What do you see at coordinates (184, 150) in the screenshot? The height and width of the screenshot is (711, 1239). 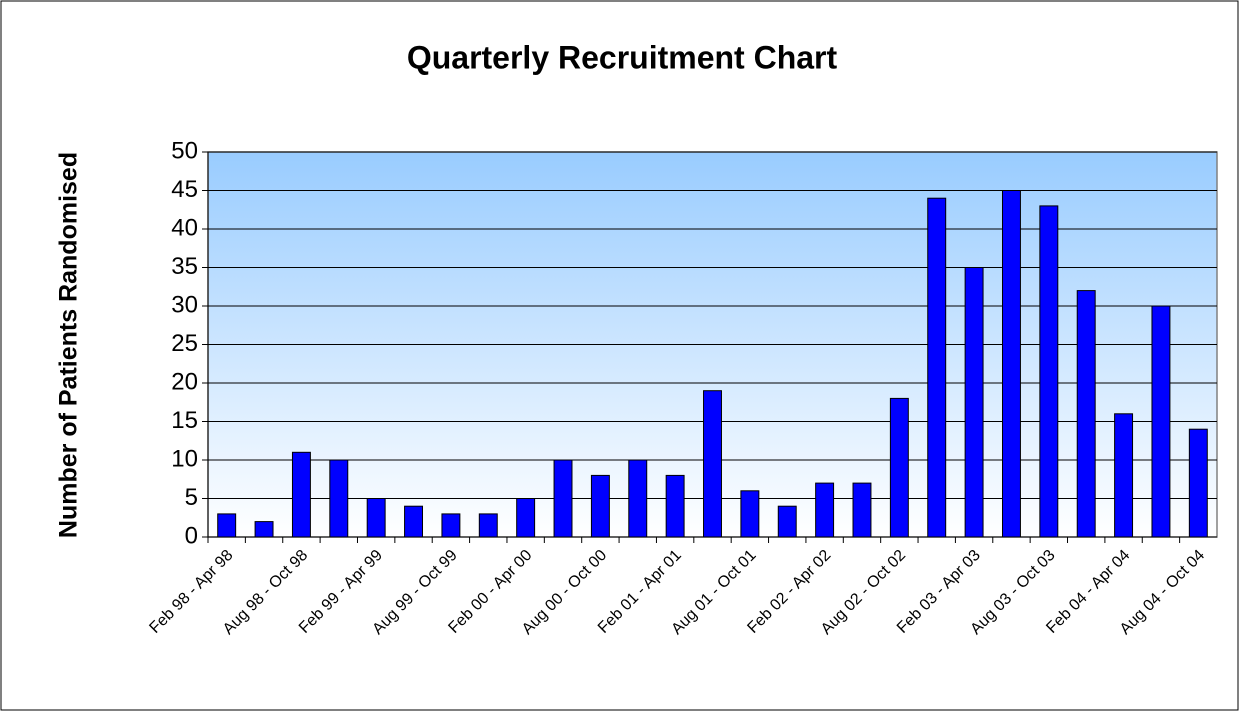 I see `y-tick-label: 50` at bounding box center [184, 150].